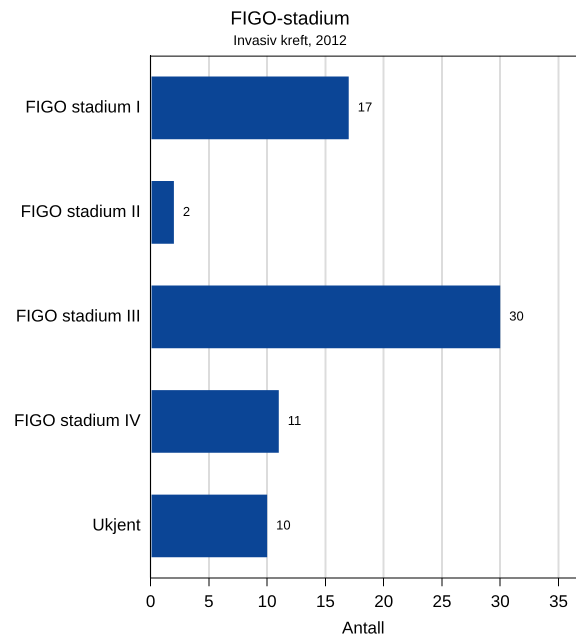 The image size is (576, 643). I want to click on x-tick-label: 30, so click(500, 602).